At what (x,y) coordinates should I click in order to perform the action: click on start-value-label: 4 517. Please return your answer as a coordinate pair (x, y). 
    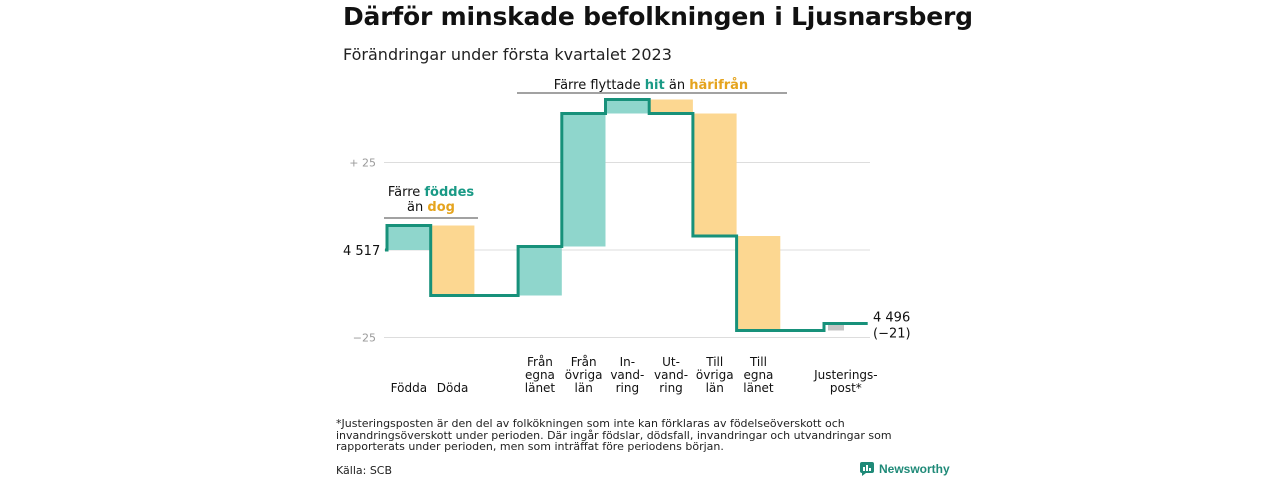
    Looking at the image, I should click on (361, 251).